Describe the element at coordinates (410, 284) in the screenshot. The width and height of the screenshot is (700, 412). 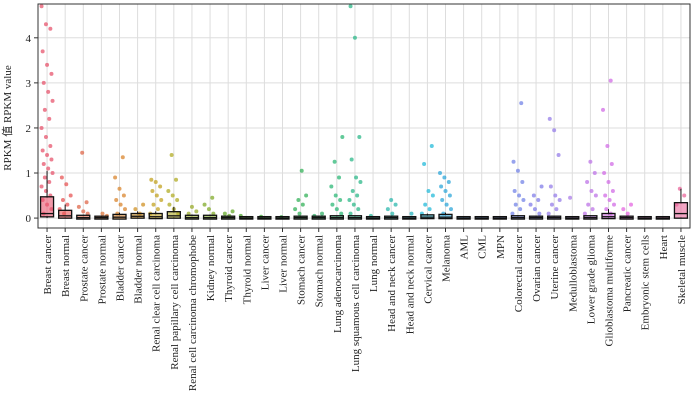
I see `x-tick-label: Head and neck normal` at that location.